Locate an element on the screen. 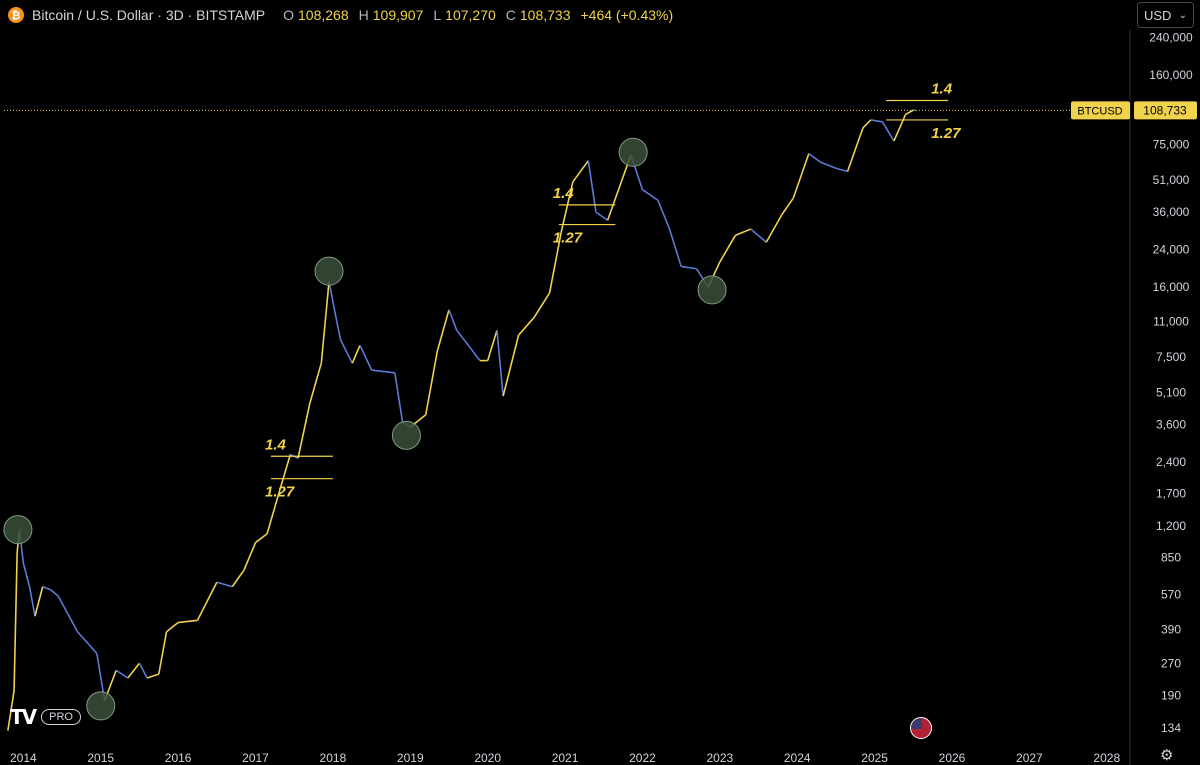 Image resolution: width=1200 pixels, height=765 pixels. y-tick-label: 270 is located at coordinates (1171, 663).